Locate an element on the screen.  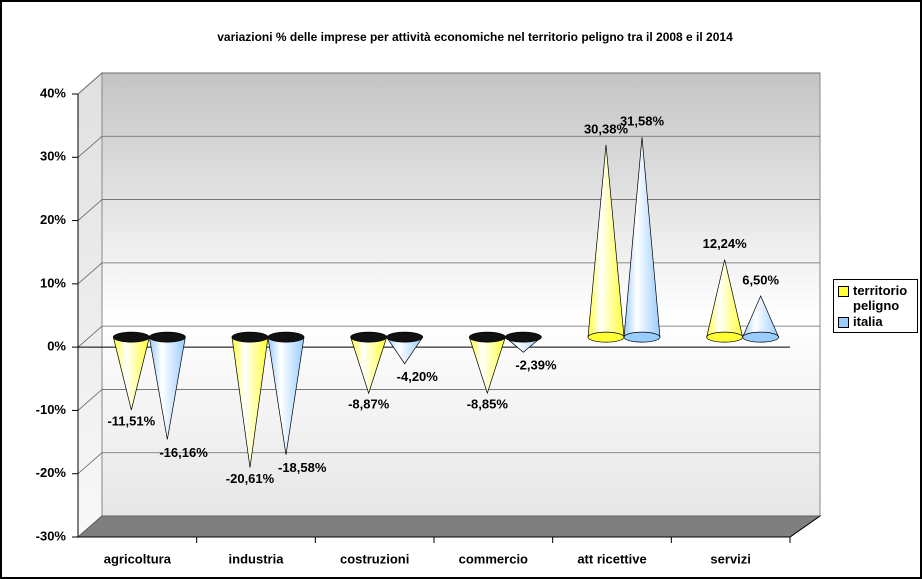
x-tick-label: commercio is located at coordinates (493, 558).